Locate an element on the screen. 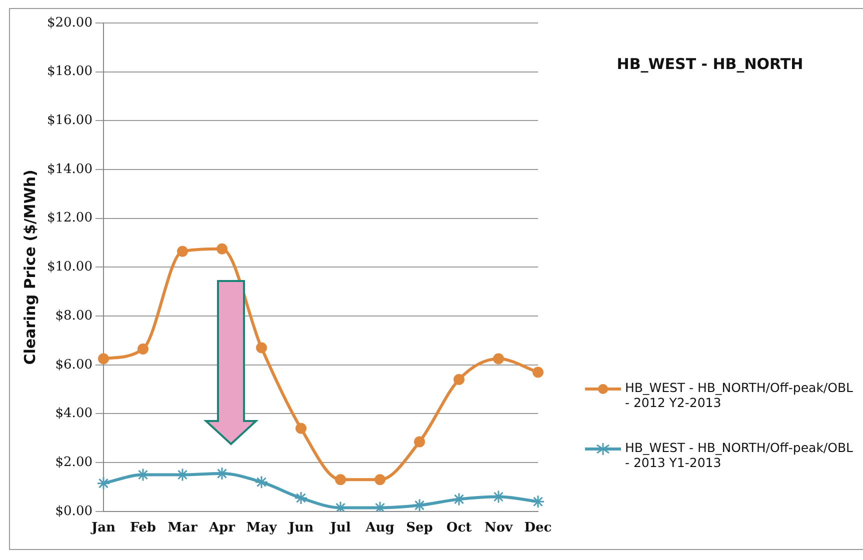 The width and height of the screenshot is (863, 560). x-tick-label: Nov is located at coordinates (498, 528).